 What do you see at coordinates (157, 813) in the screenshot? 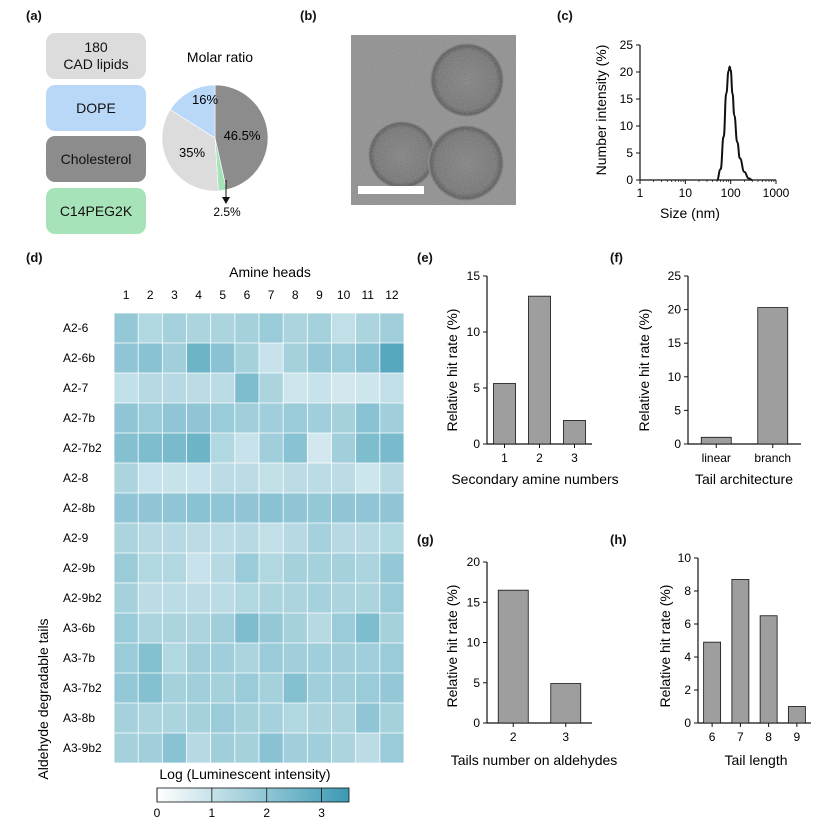
I see `colorbar-tick-label: 0` at bounding box center [157, 813].